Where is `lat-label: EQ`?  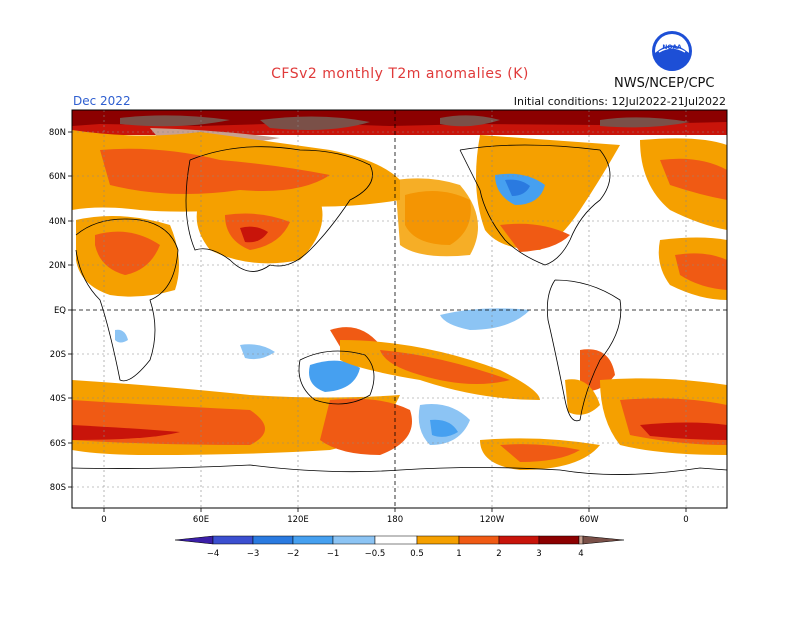
lat-label: EQ is located at coordinates (60, 311).